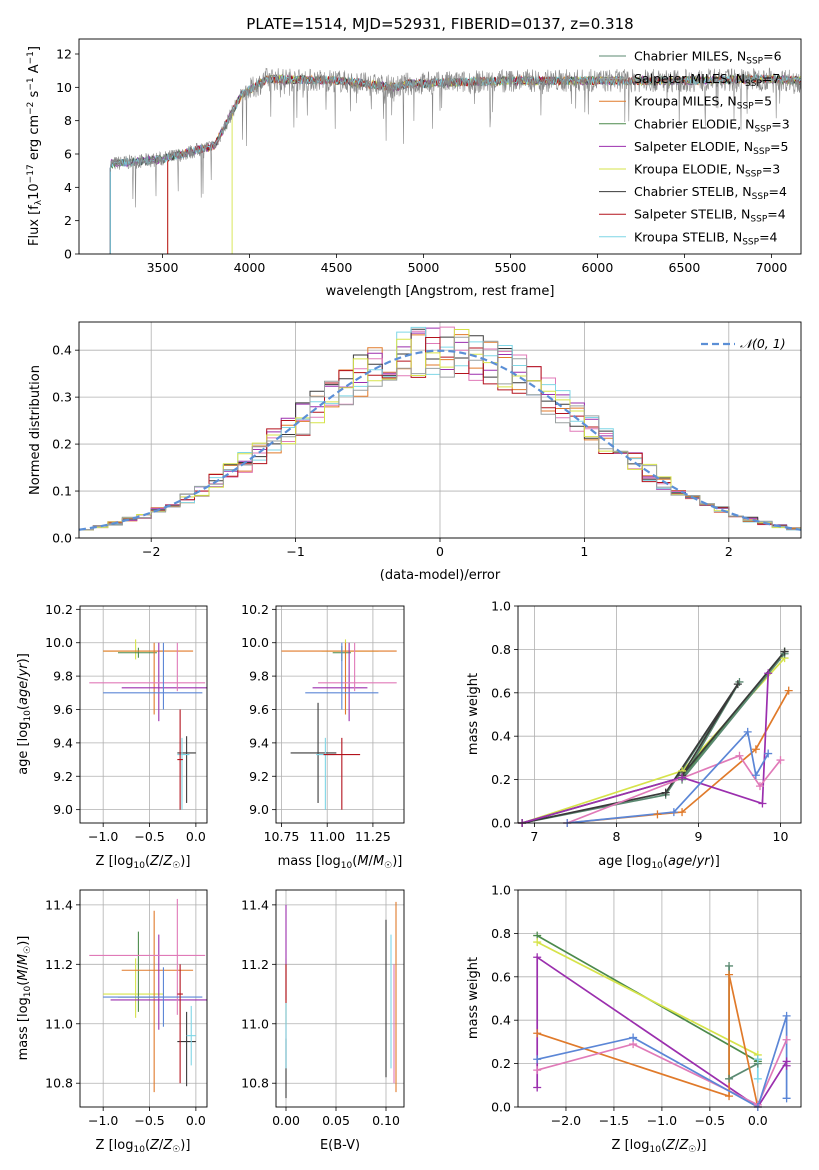  I want to click on legend-label: Chabrier STELIB, NSSP=4, so click(710, 193).